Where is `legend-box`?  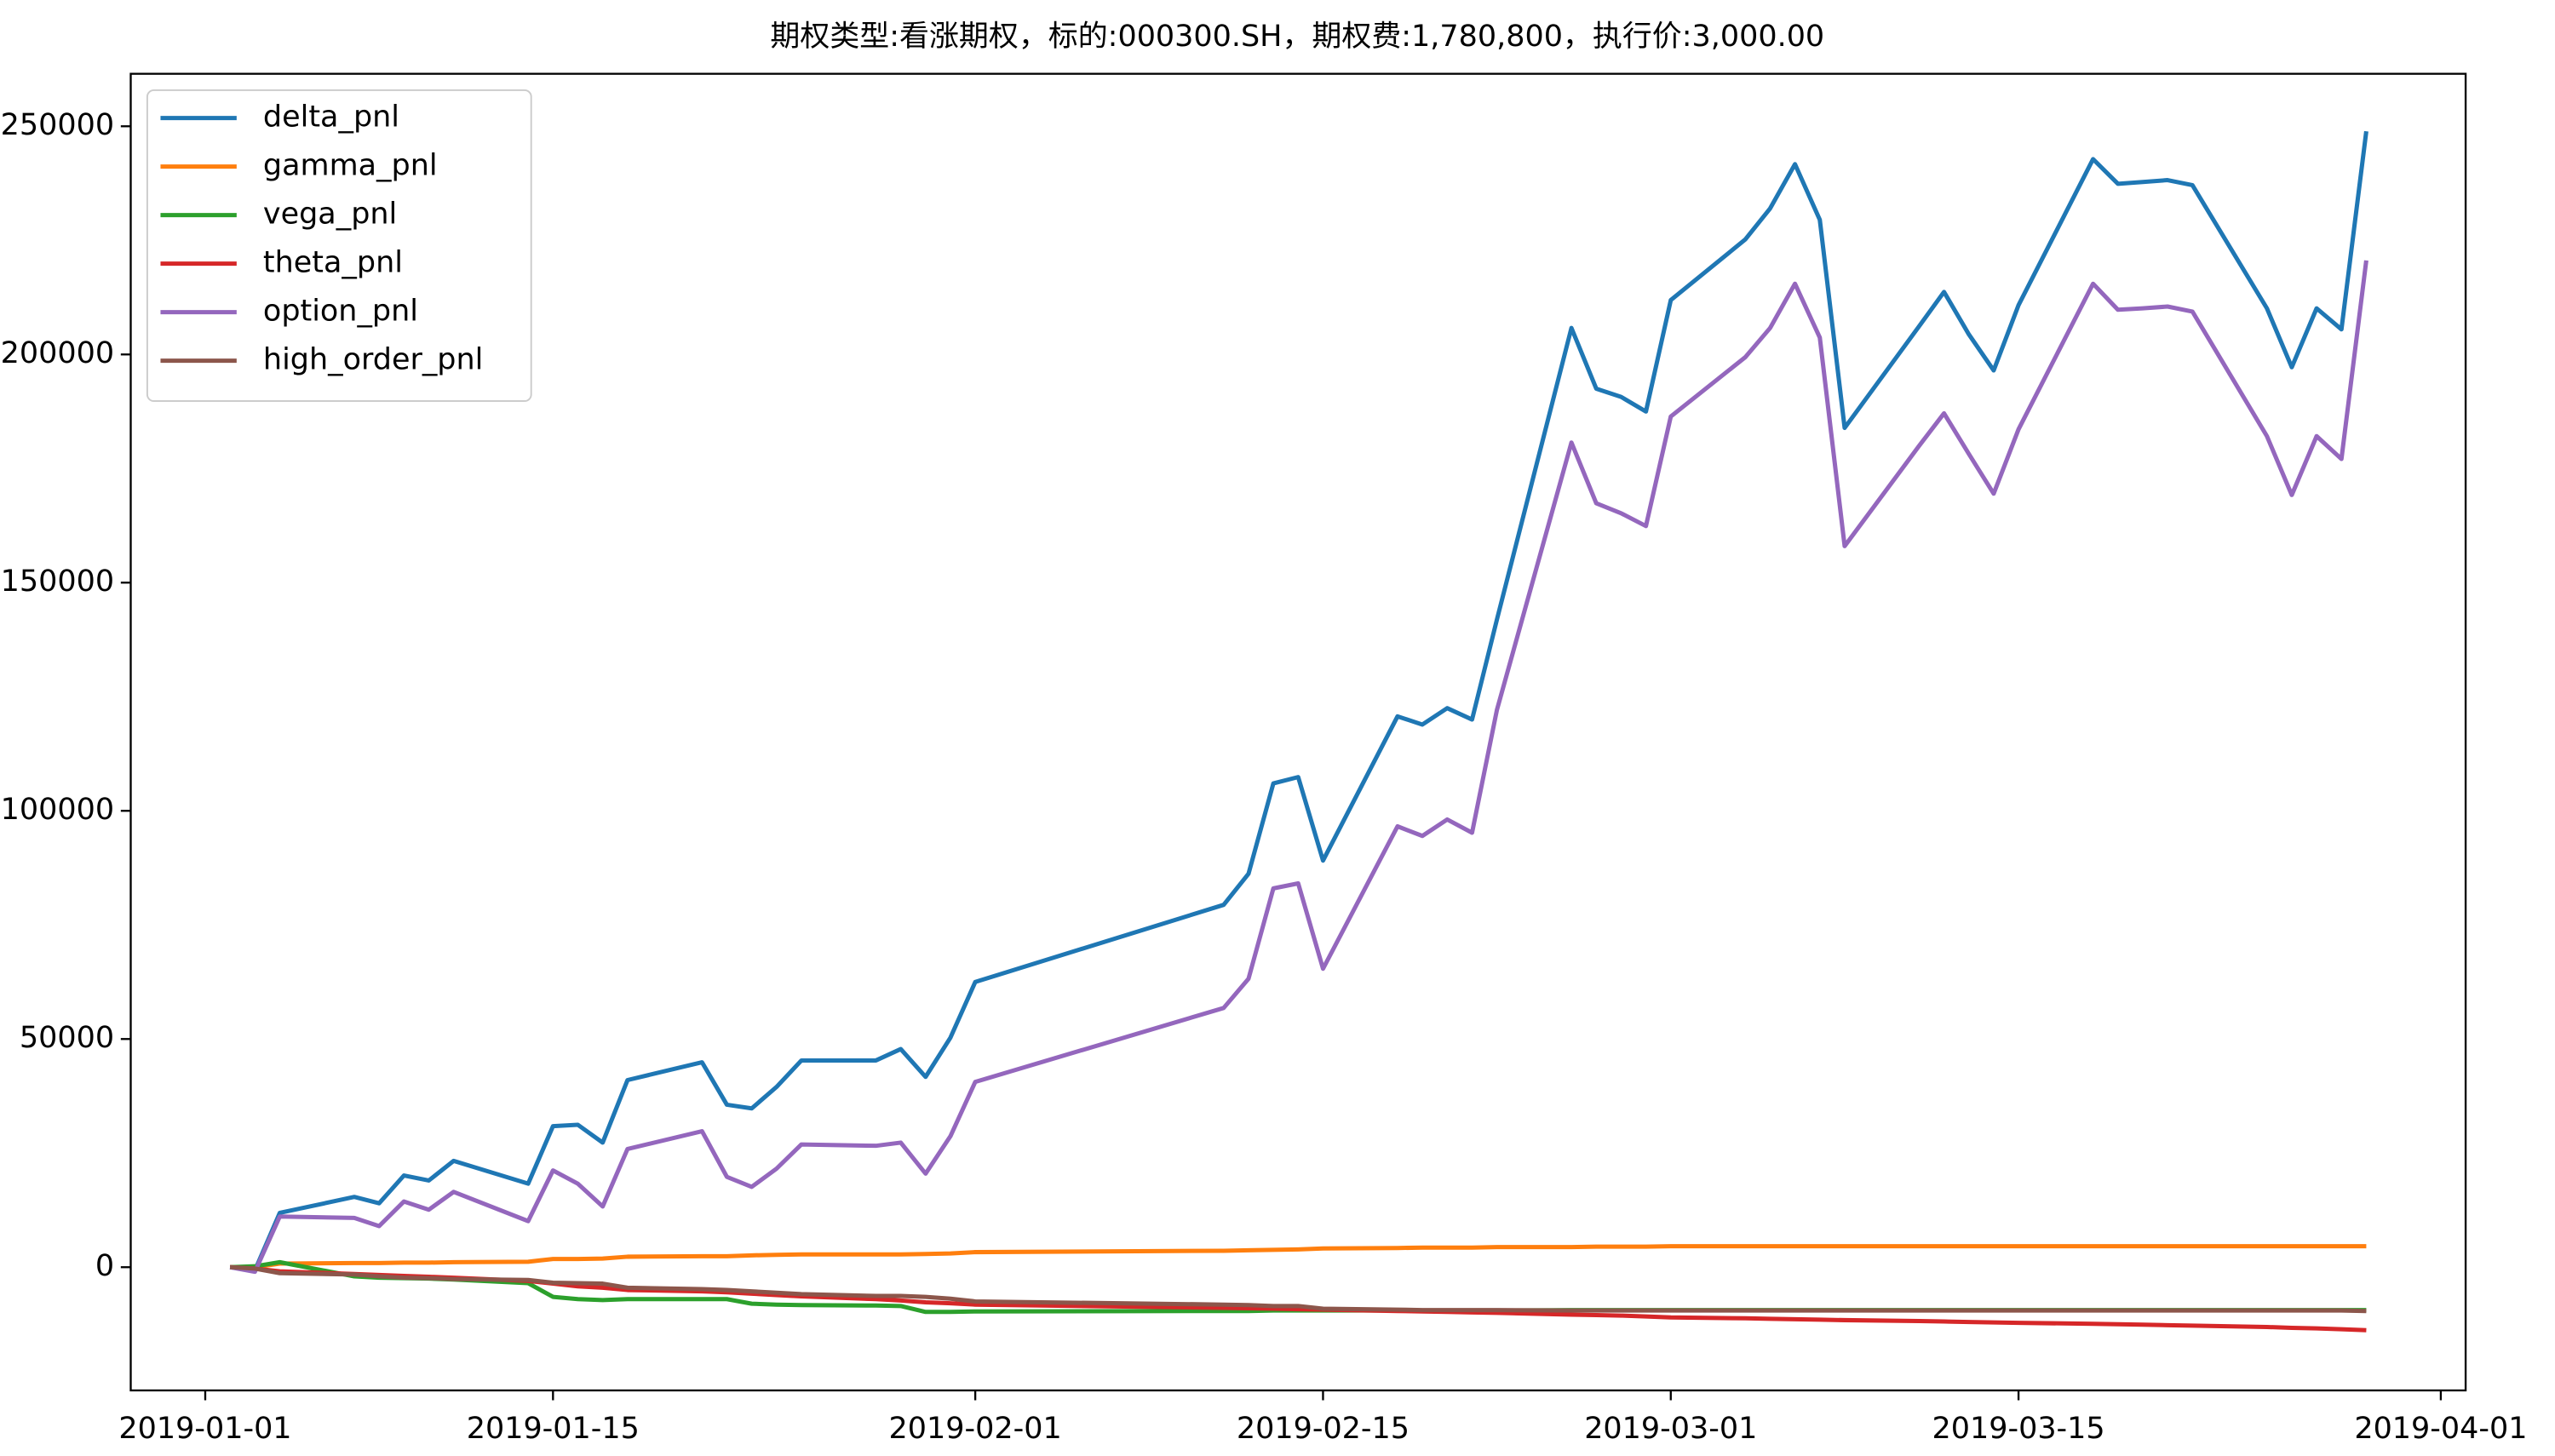 legend-box is located at coordinates (339, 245).